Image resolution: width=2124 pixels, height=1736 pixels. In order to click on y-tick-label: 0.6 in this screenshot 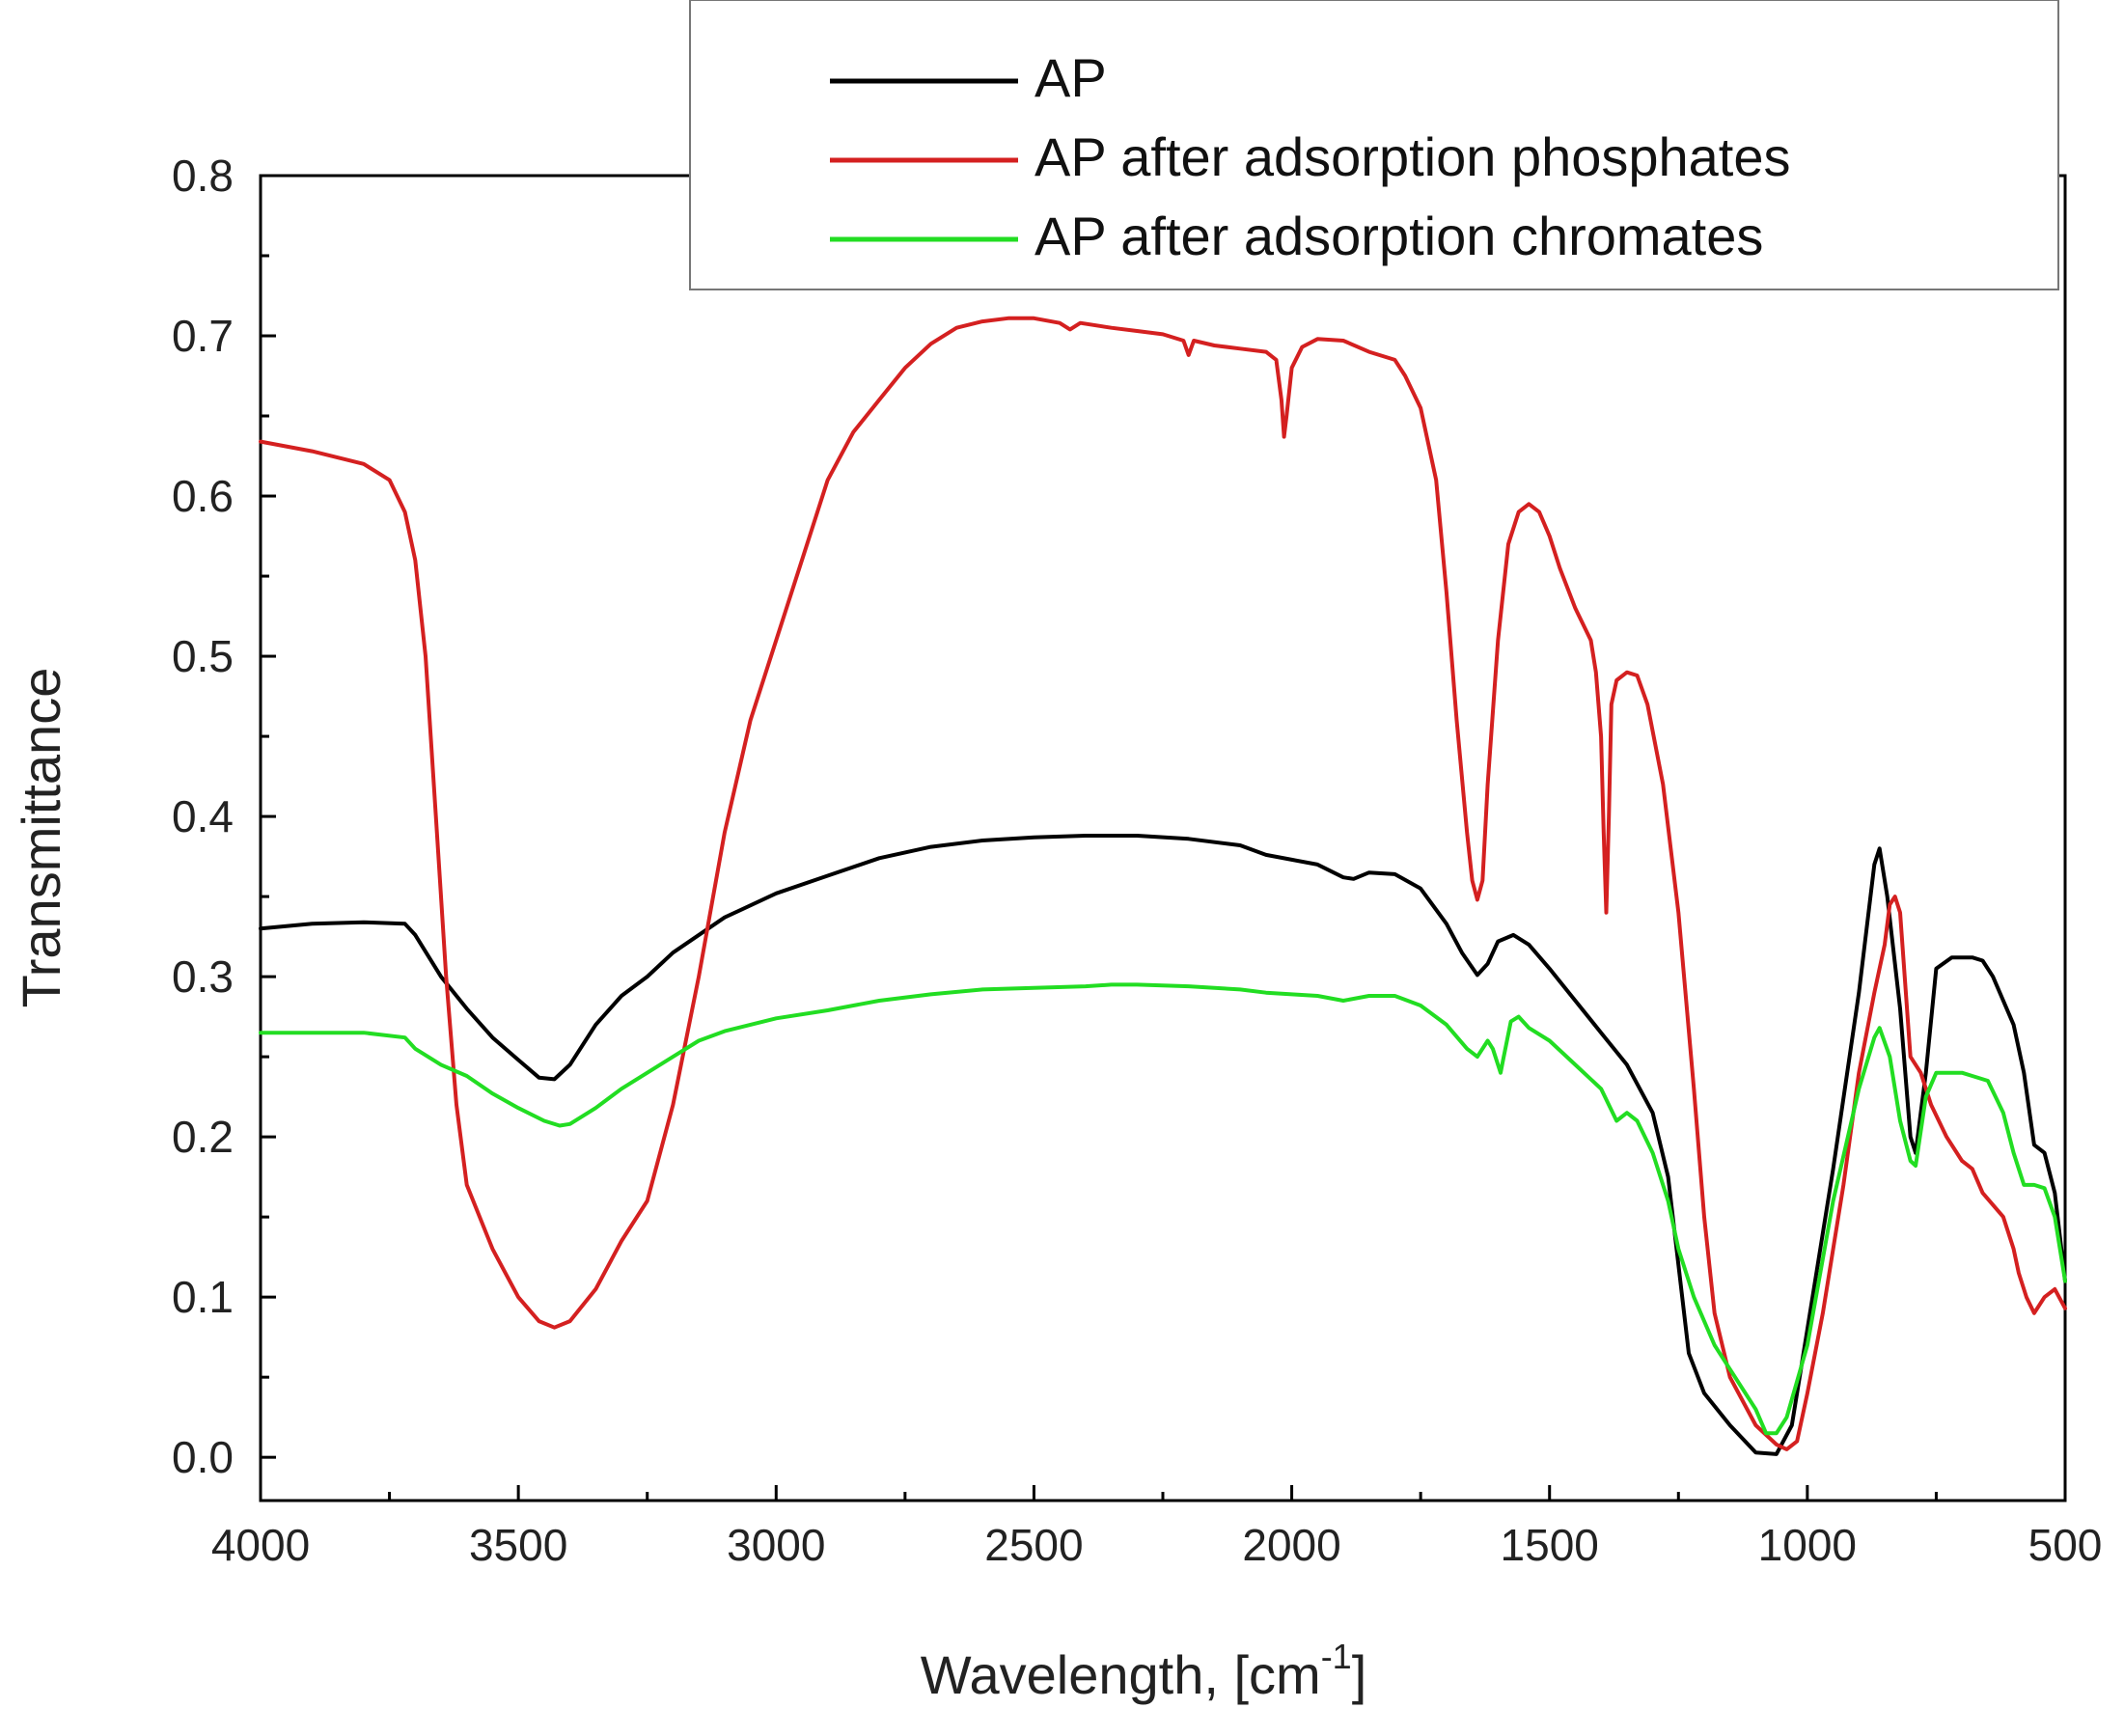, I will do `click(203, 496)`.